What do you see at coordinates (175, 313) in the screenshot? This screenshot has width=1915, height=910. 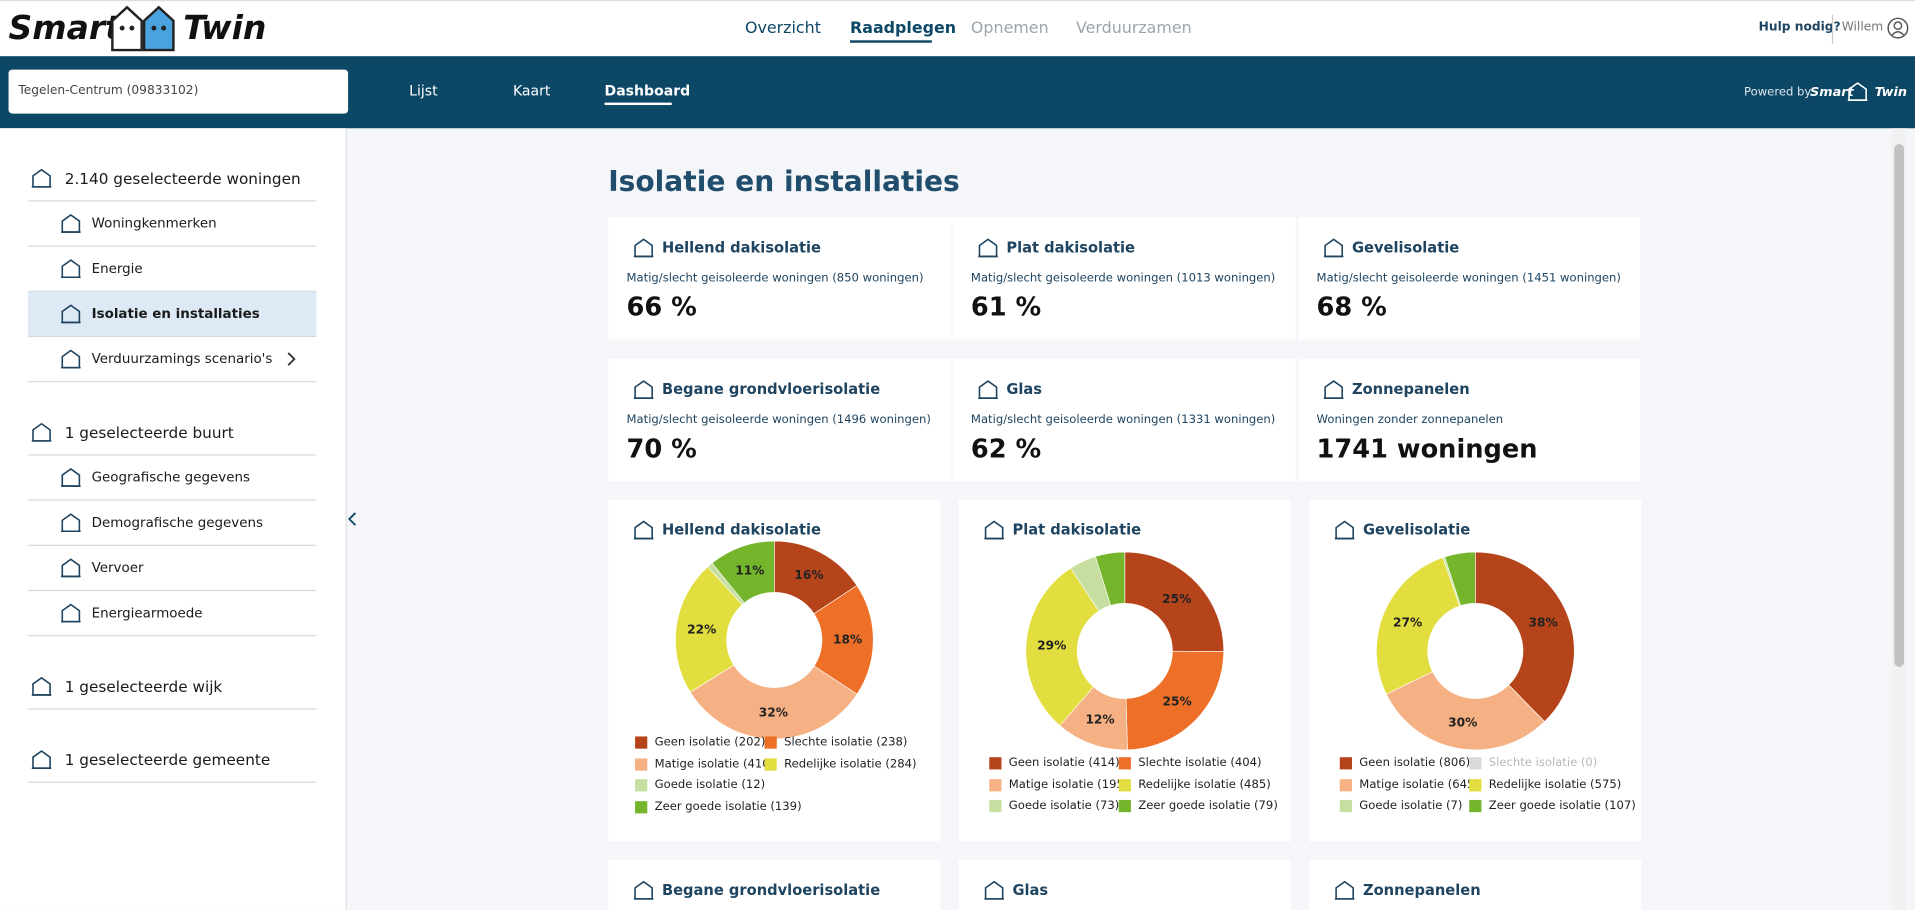 I see `sidebar-item: Isolatie en installaties` at bounding box center [175, 313].